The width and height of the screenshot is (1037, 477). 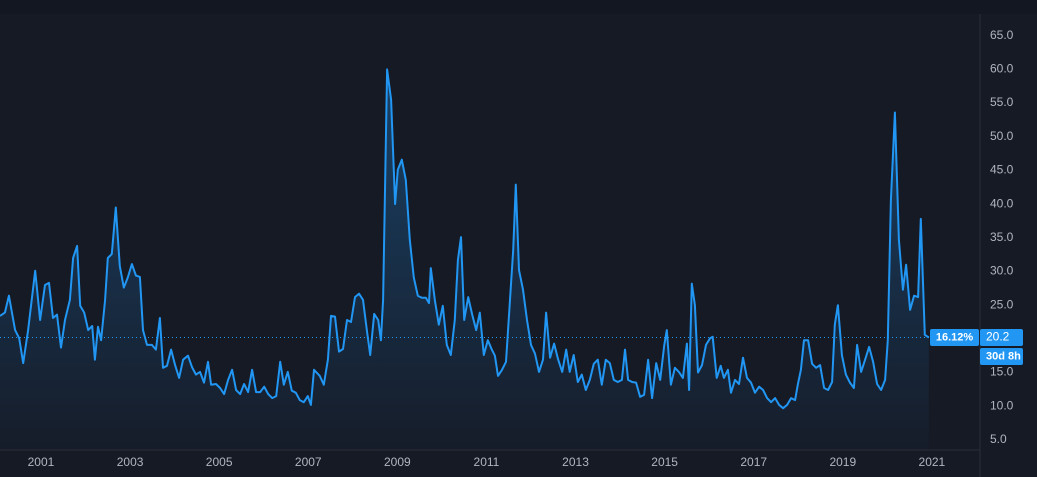 I want to click on y-tick-label: 40.0, so click(x=1002, y=203).